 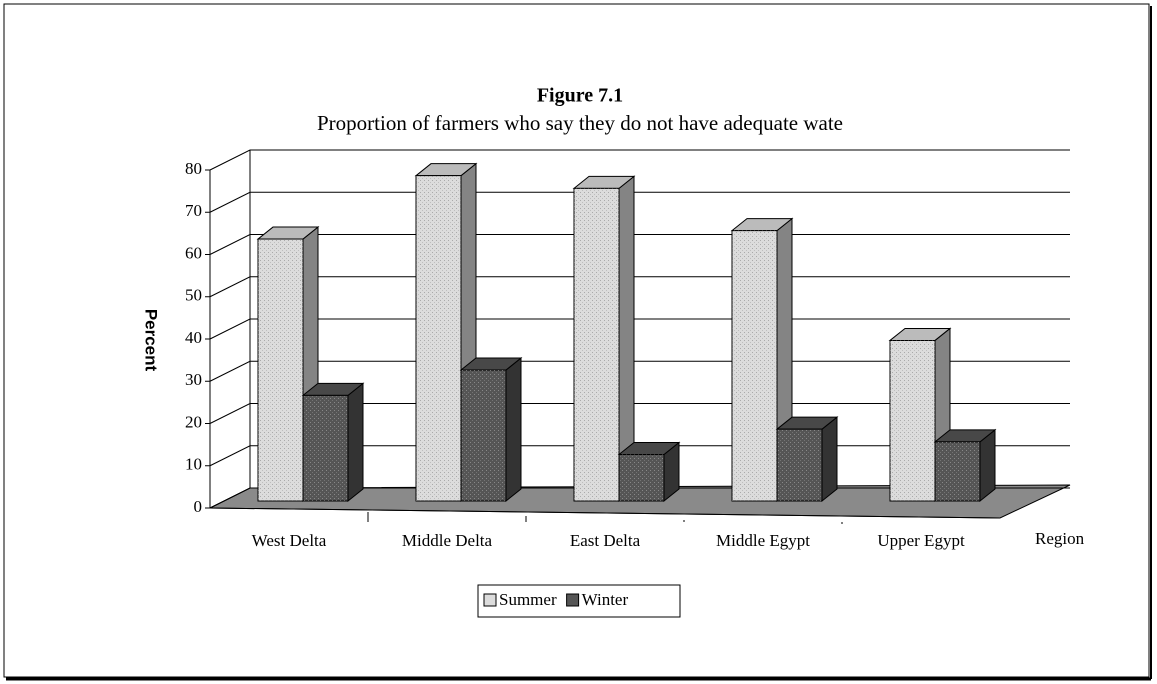 What do you see at coordinates (605, 540) in the screenshot?
I see `x-tick-label: East Delta` at bounding box center [605, 540].